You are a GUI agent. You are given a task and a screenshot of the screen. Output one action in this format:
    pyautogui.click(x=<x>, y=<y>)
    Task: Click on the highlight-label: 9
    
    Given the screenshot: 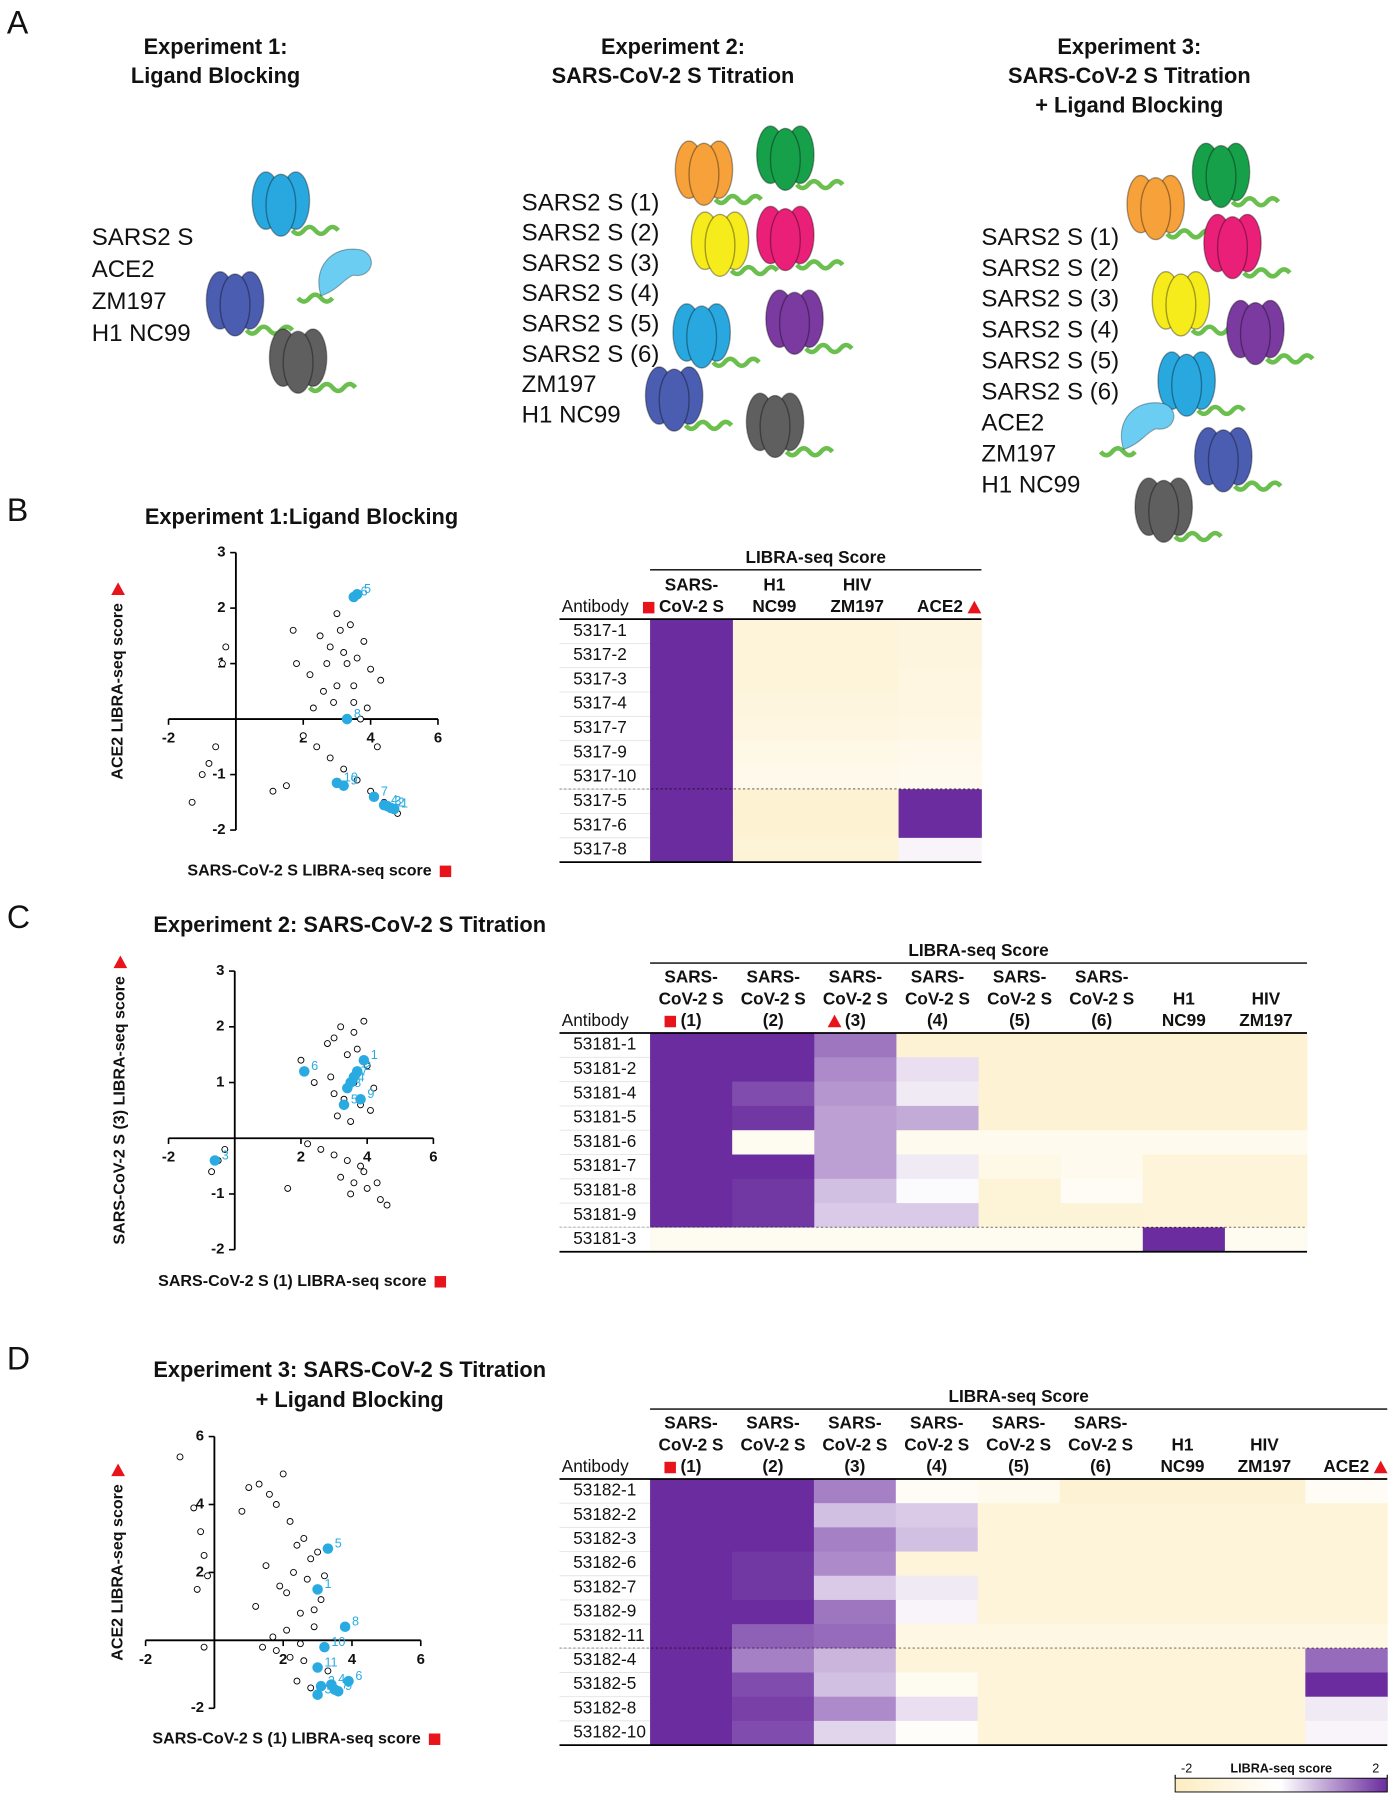 What is the action you would take?
    pyautogui.click(x=354, y=780)
    